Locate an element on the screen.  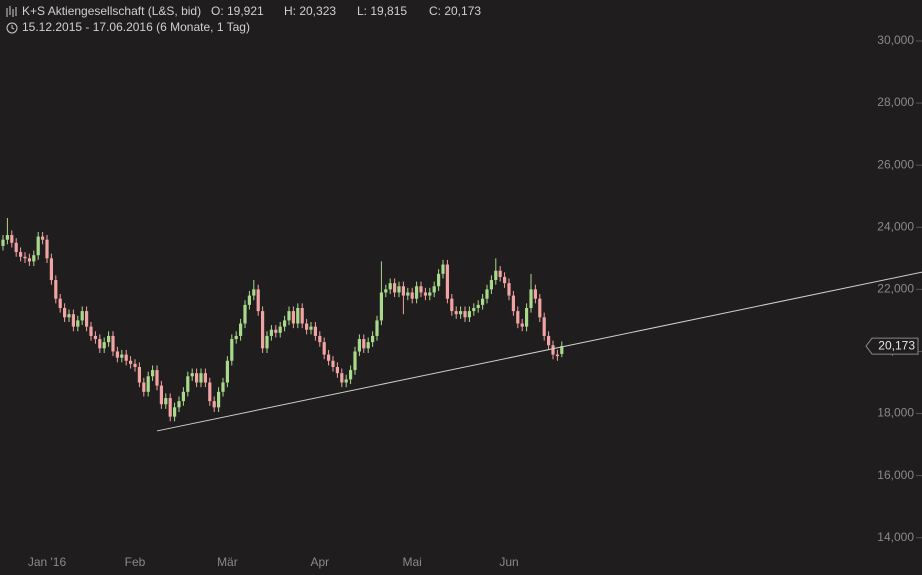
x-tick-label: Mai is located at coordinates (412, 562).